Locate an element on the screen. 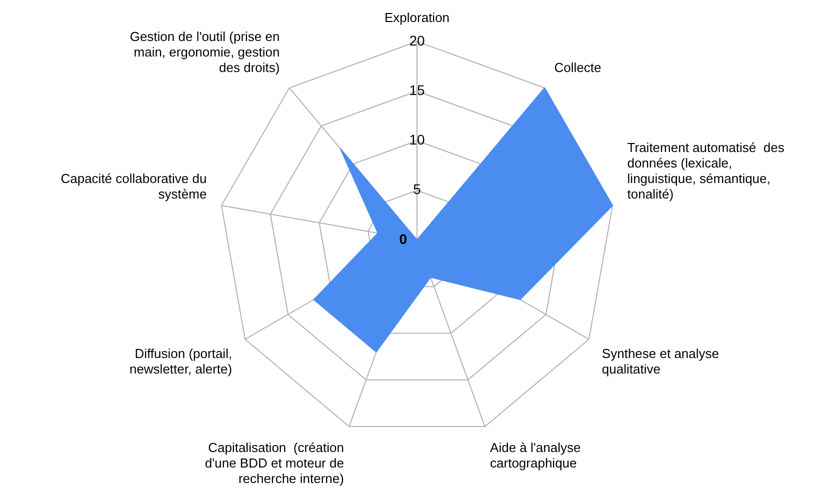  y-tick-label: 10 is located at coordinates (417, 140).